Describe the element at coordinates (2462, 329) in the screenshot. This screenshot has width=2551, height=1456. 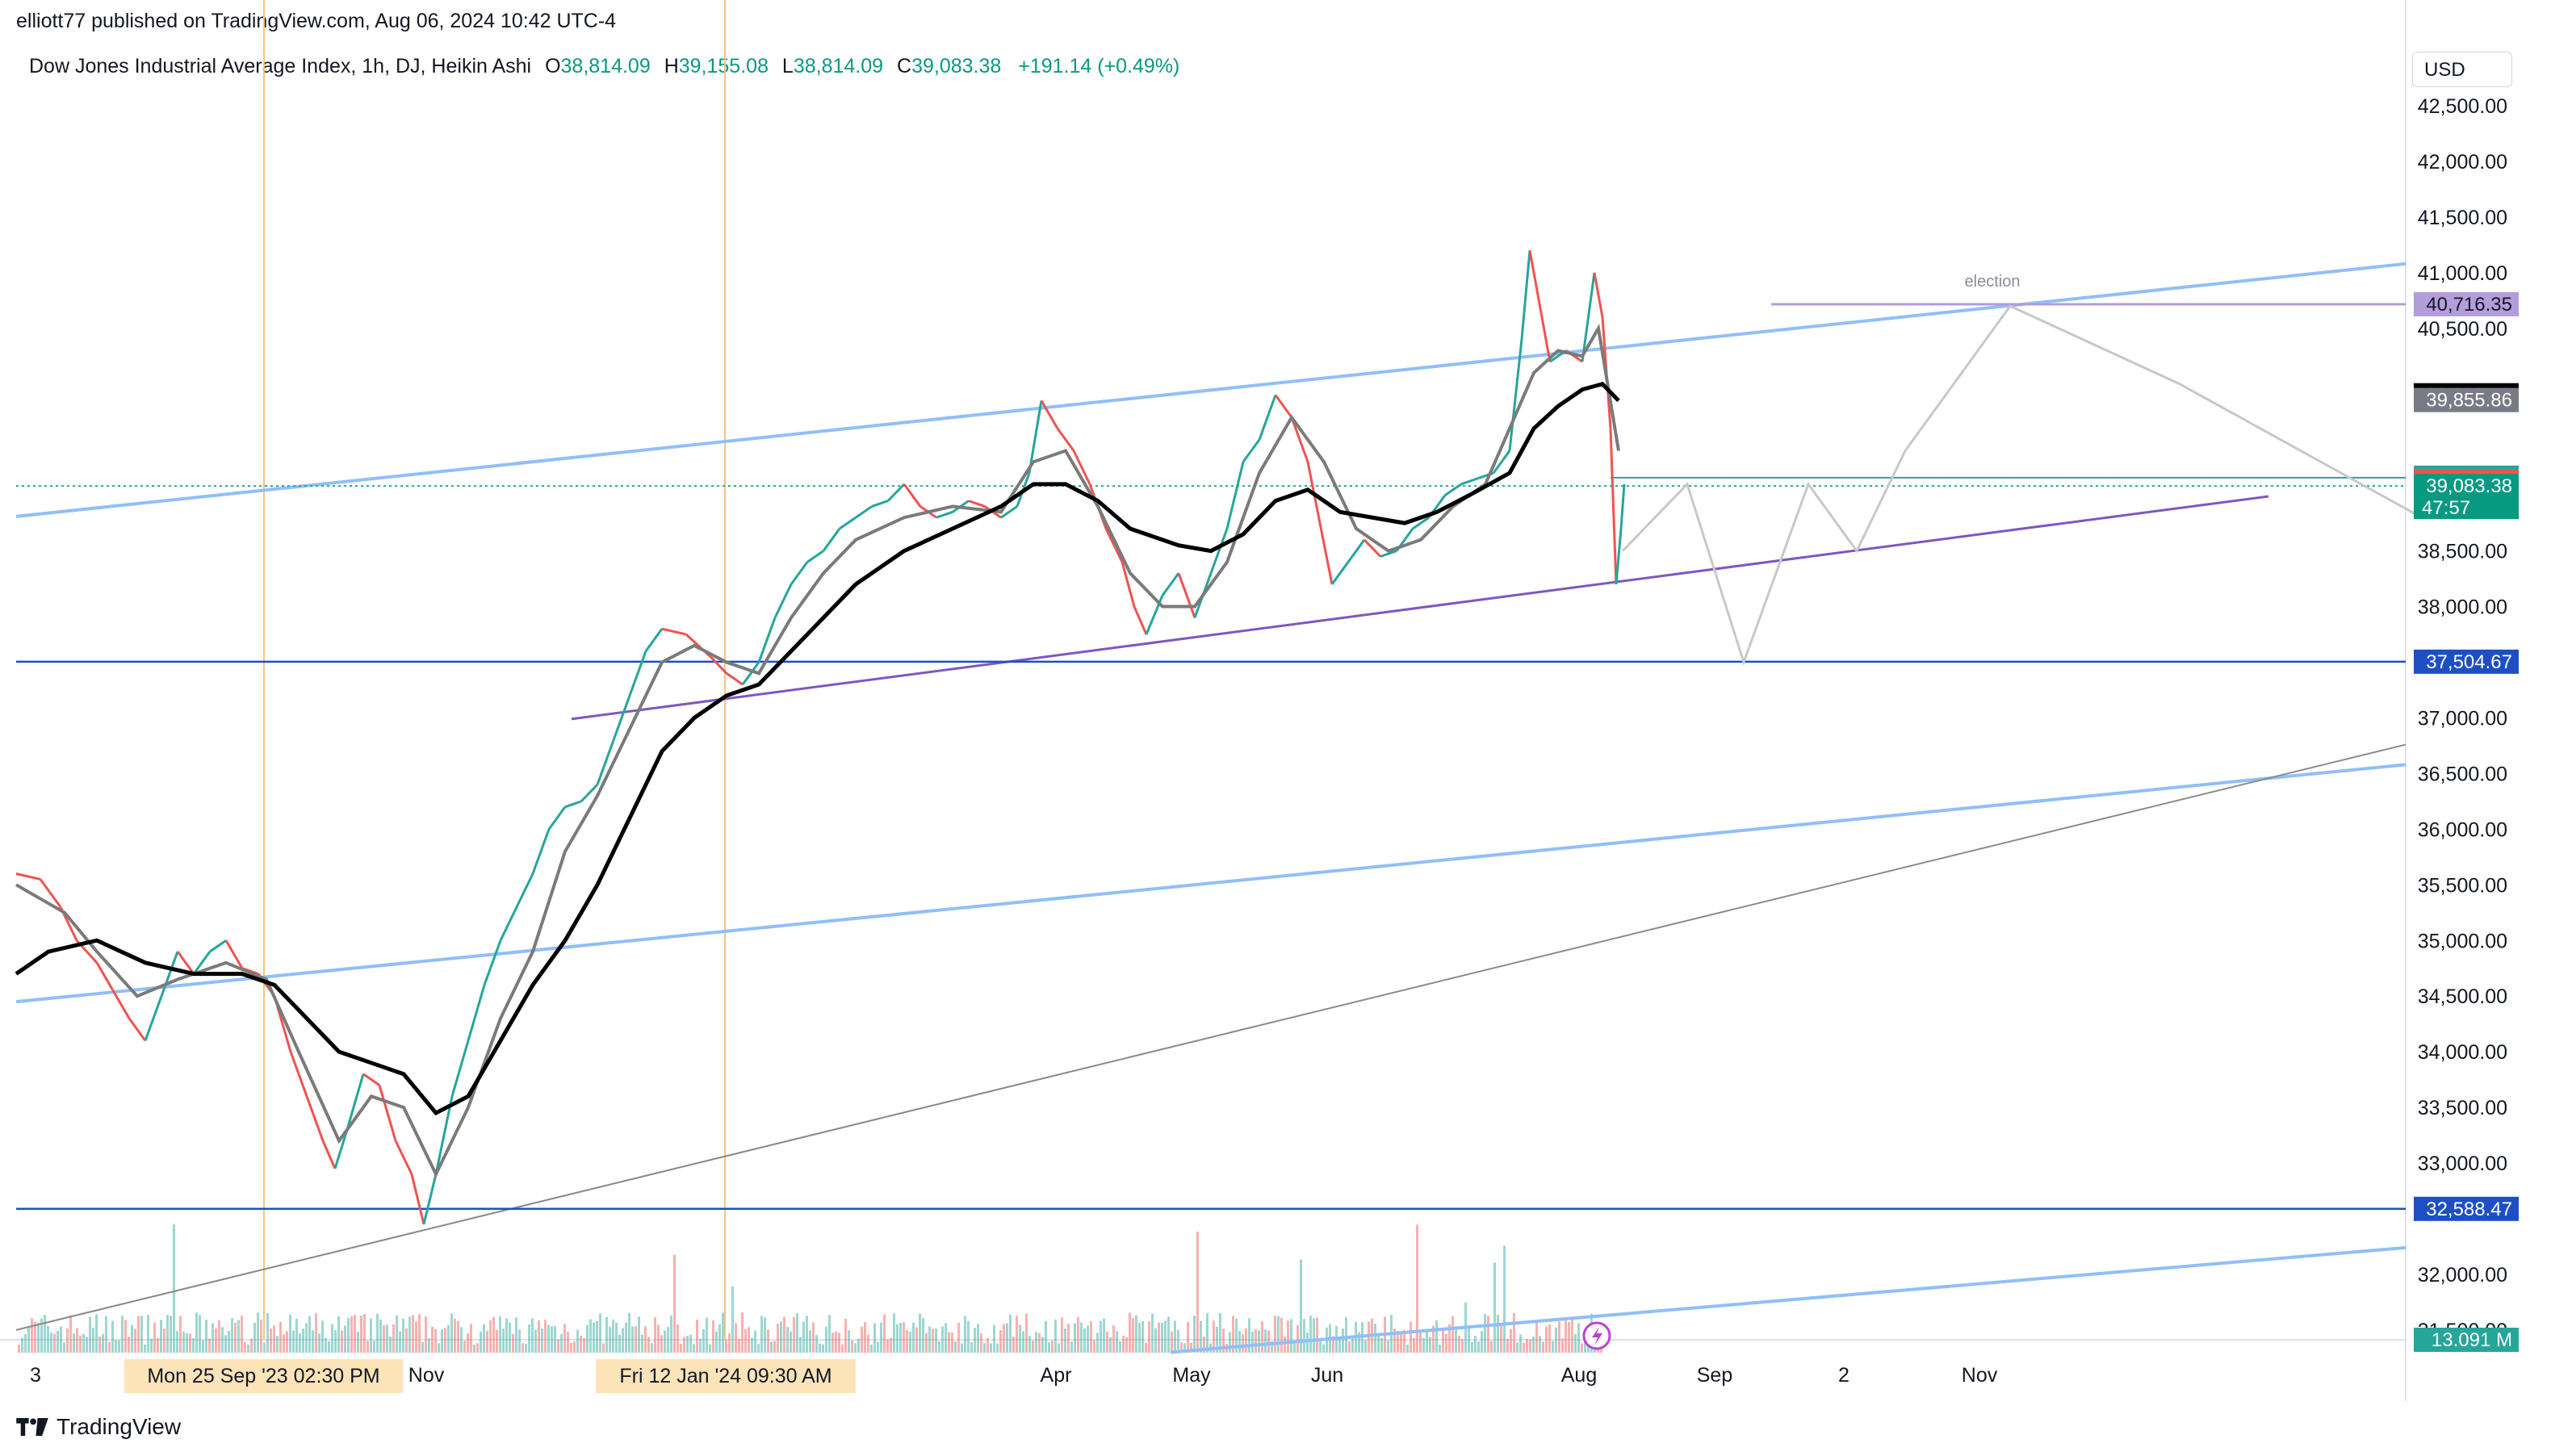
I see `price-tick-label: 40,500.00` at that location.